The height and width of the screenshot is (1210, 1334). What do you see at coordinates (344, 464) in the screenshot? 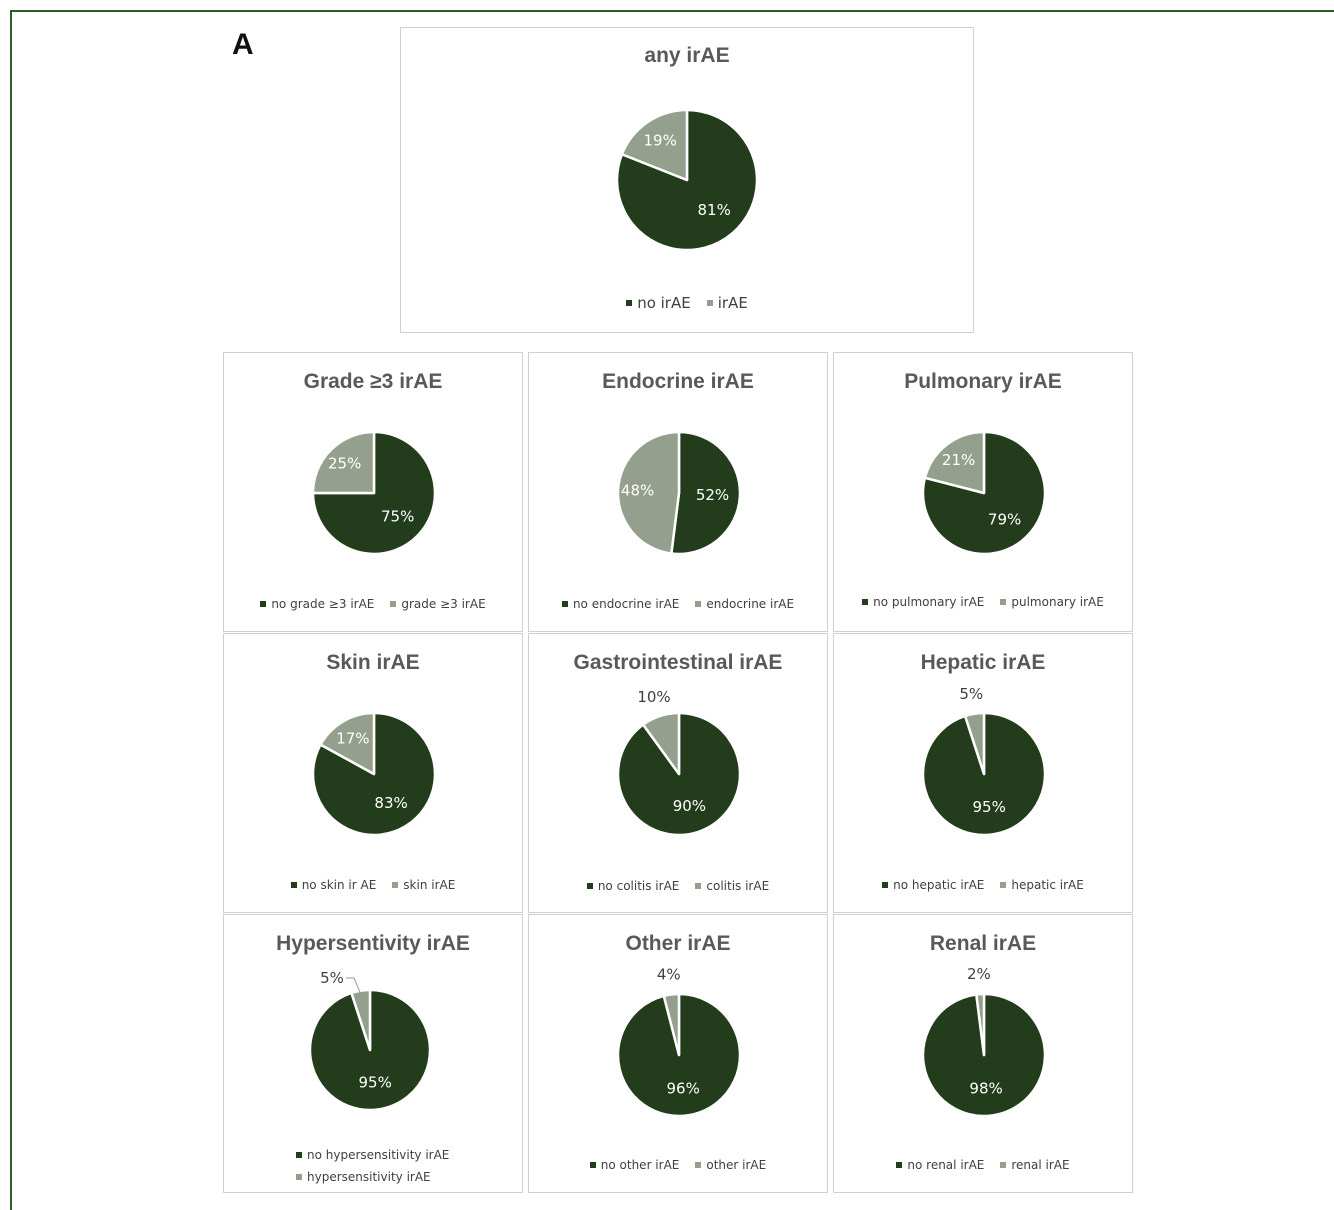
I see `data-label: 25%` at bounding box center [344, 464].